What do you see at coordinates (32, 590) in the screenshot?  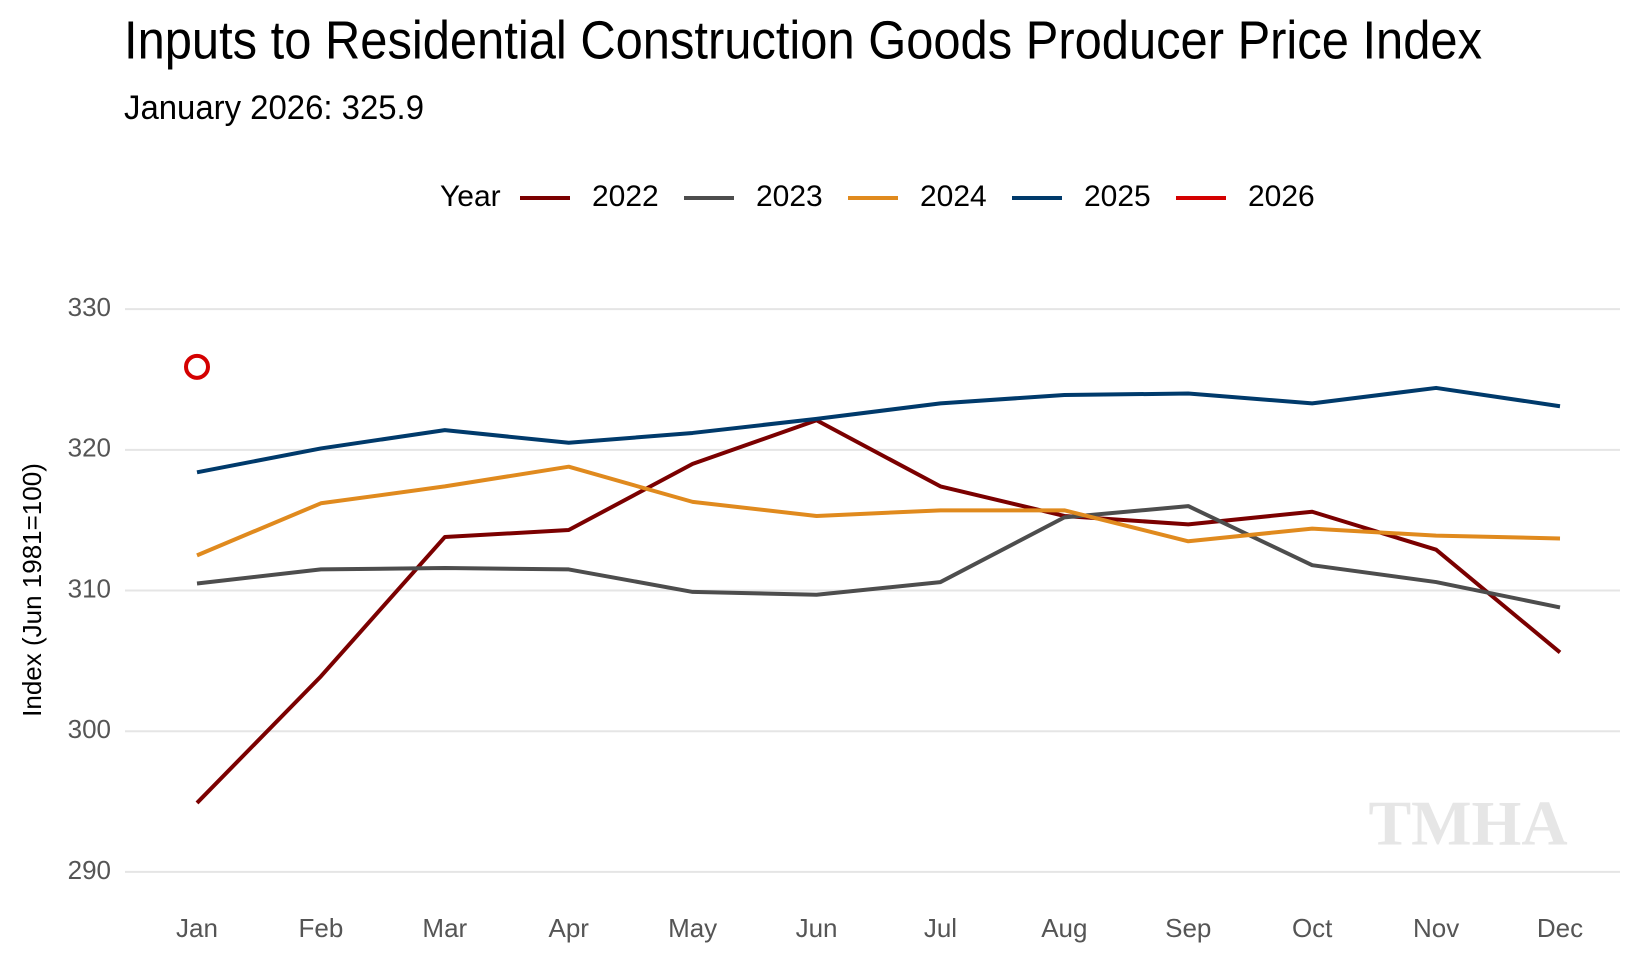 I see `y-axis-label: Index (Jun 1981=100)` at bounding box center [32, 590].